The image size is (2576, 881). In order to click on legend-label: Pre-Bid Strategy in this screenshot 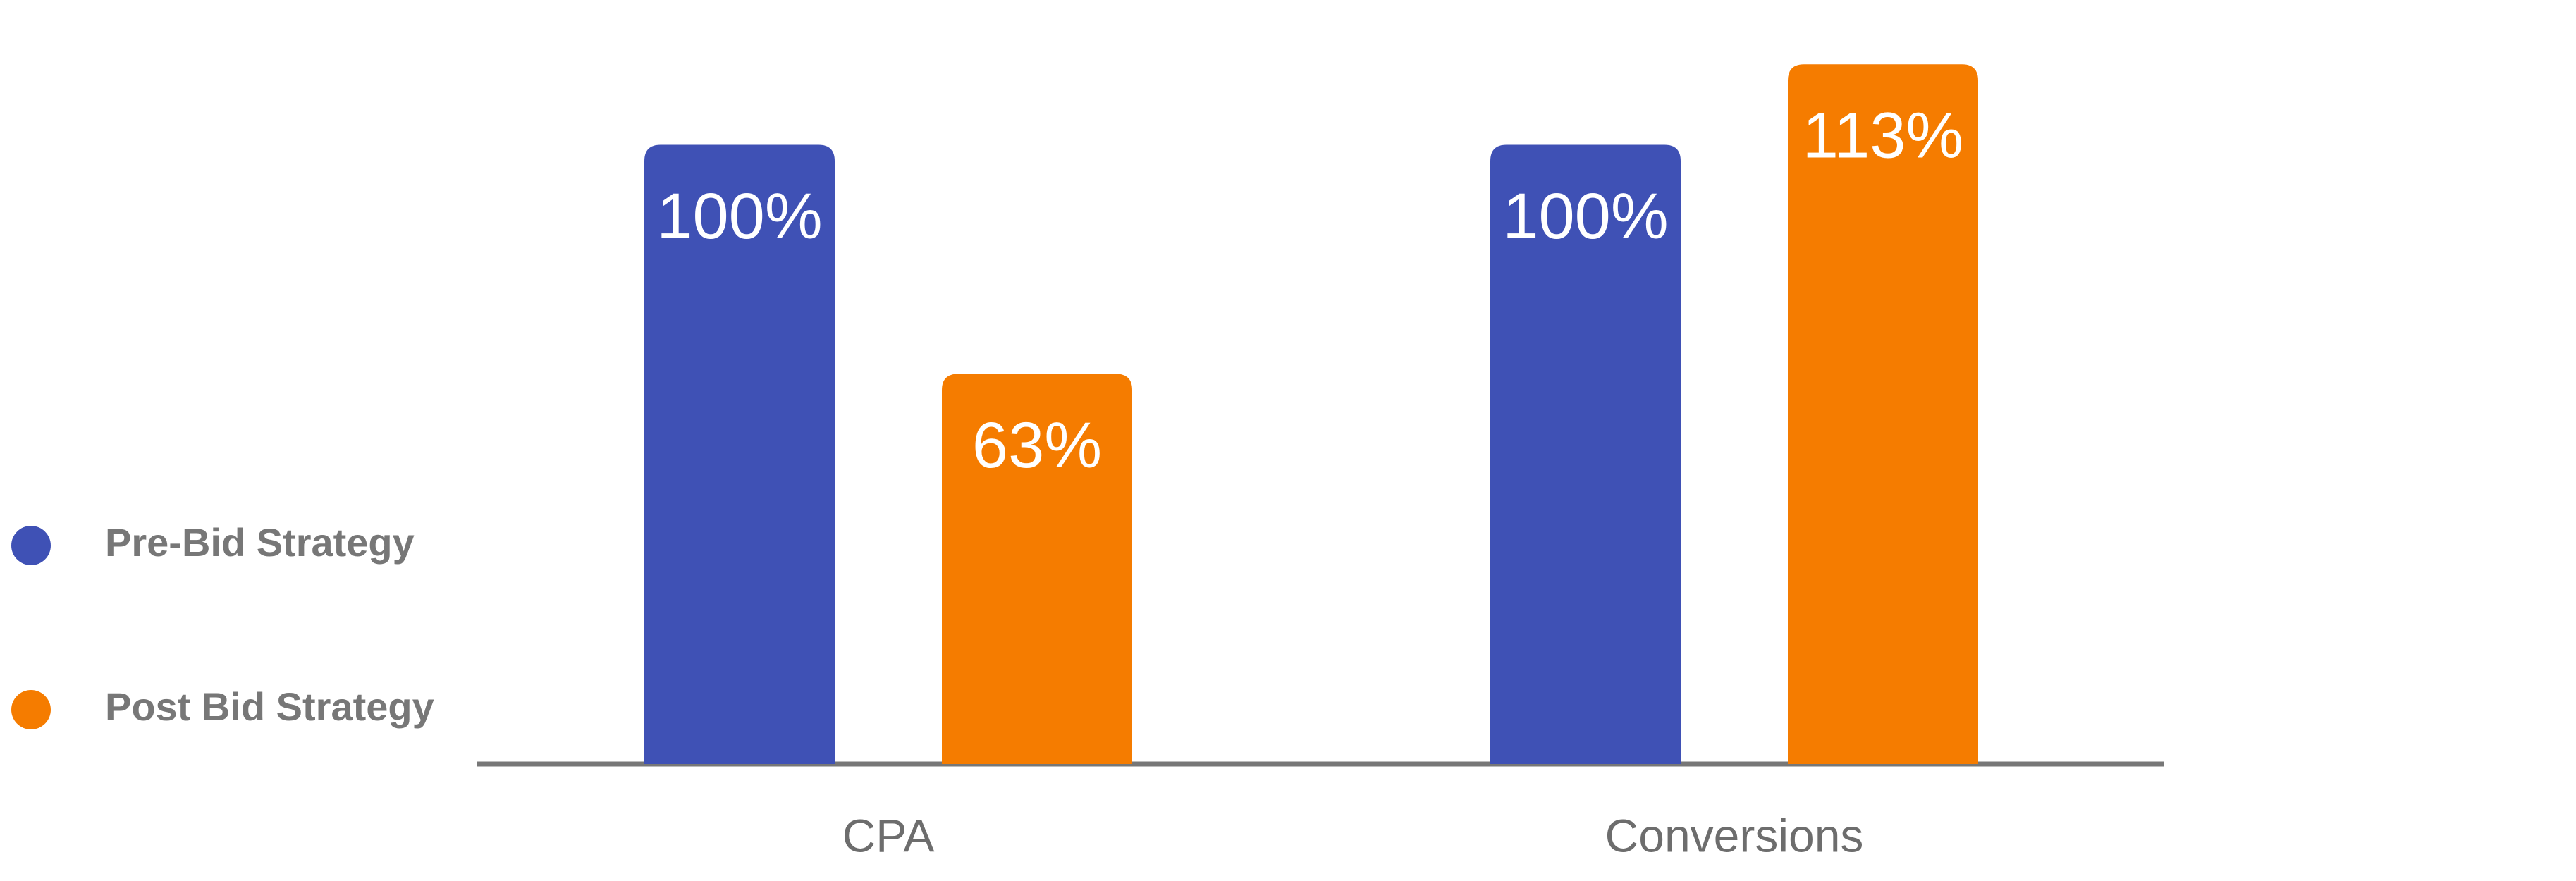, I will do `click(260, 542)`.